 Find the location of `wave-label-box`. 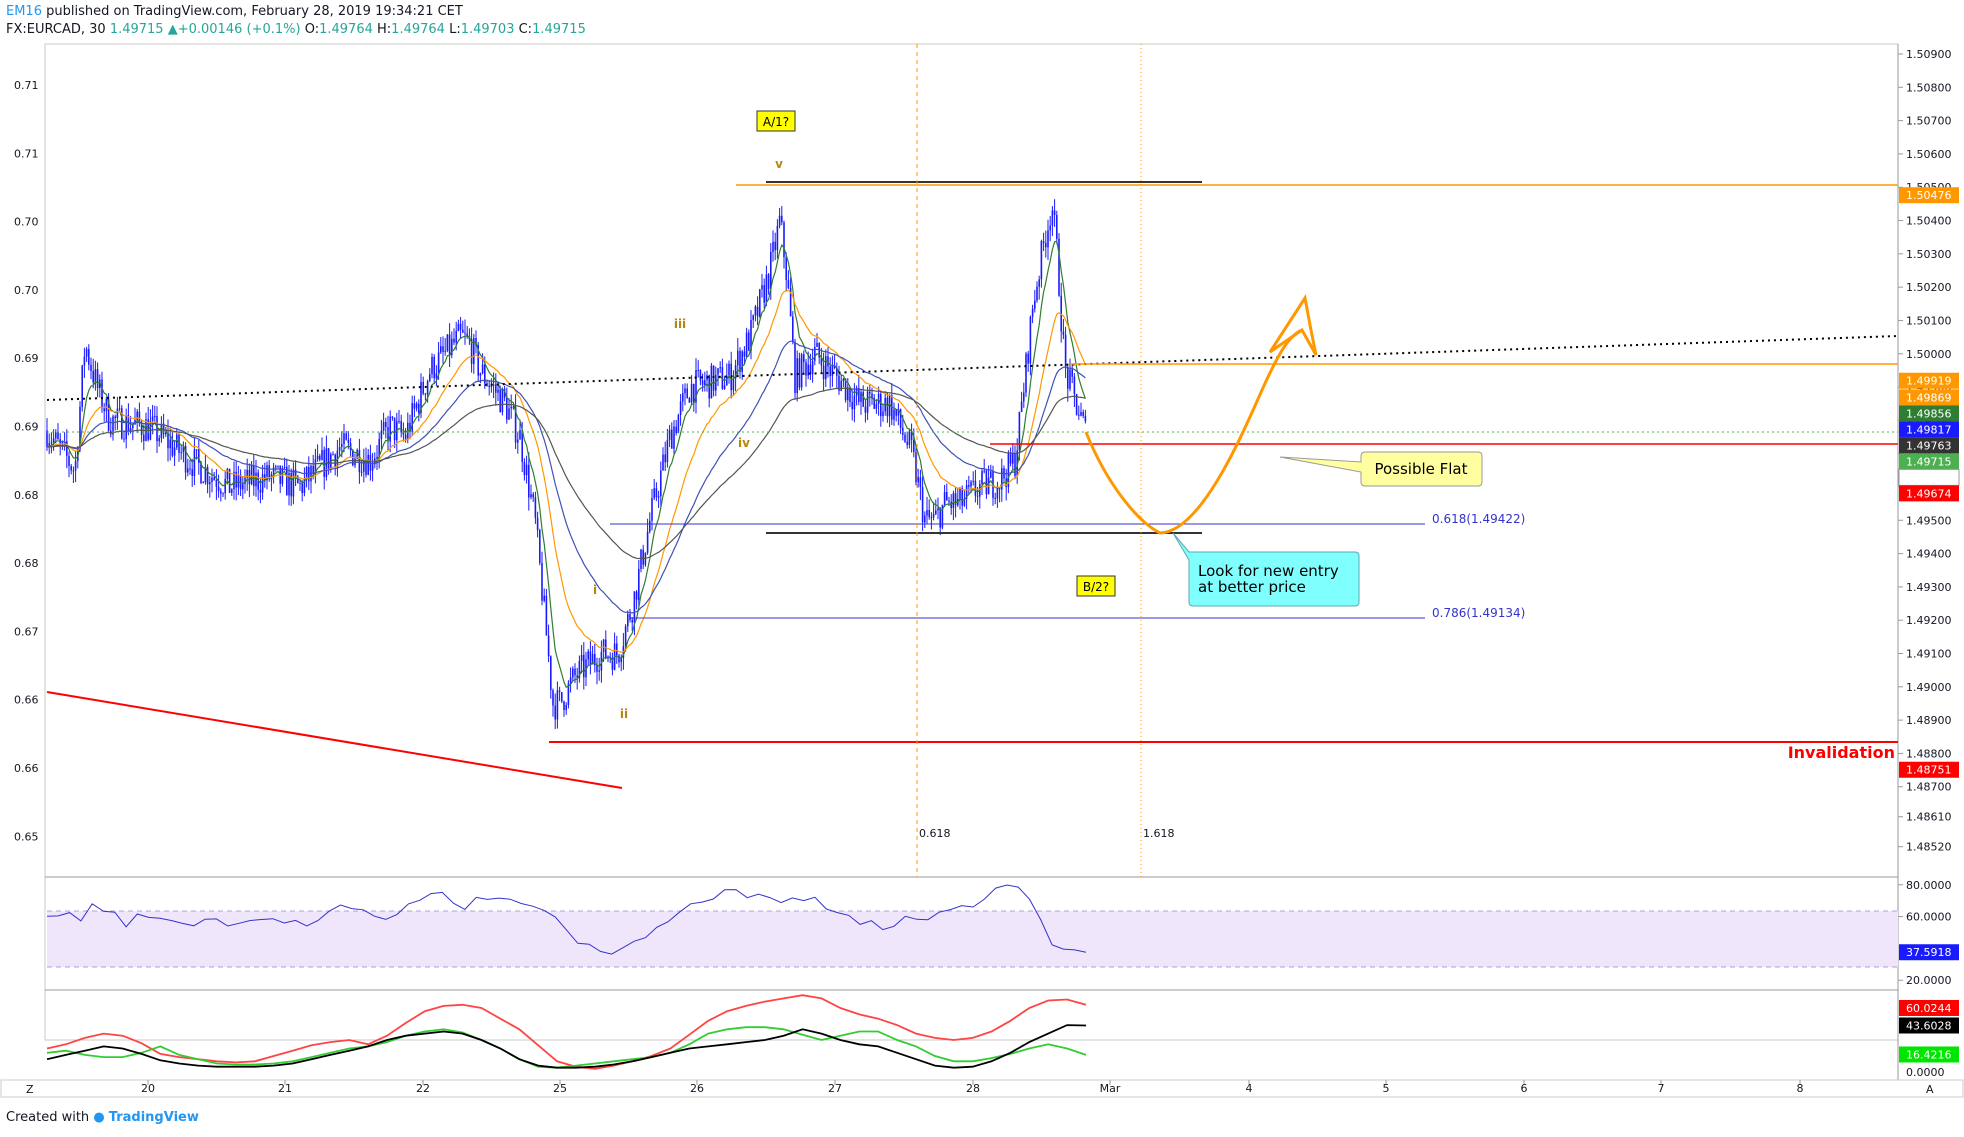

wave-label-box is located at coordinates (776, 121).